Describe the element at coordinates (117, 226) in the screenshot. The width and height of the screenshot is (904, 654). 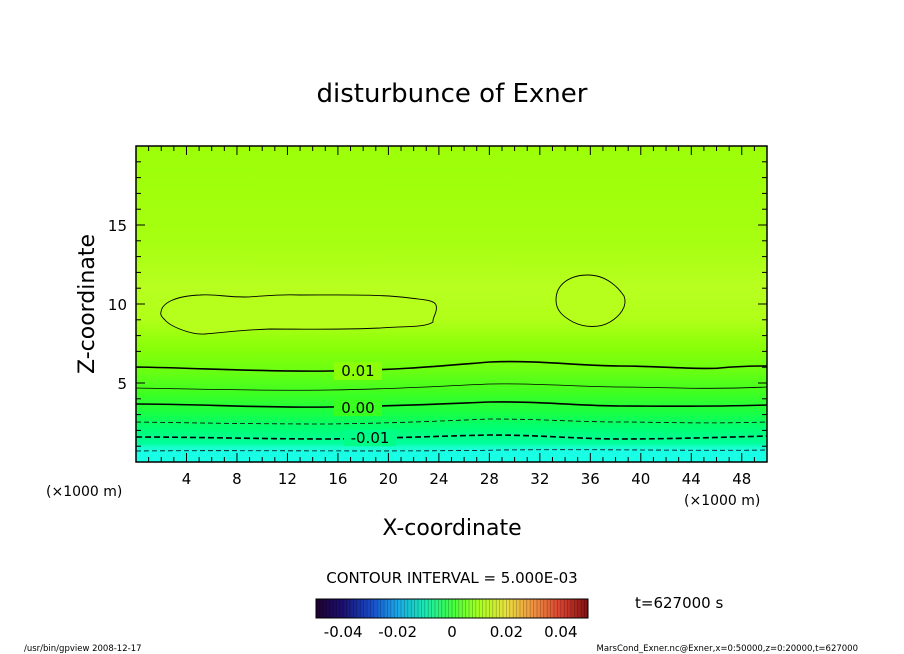
I see `y-tick-label: 15` at that location.